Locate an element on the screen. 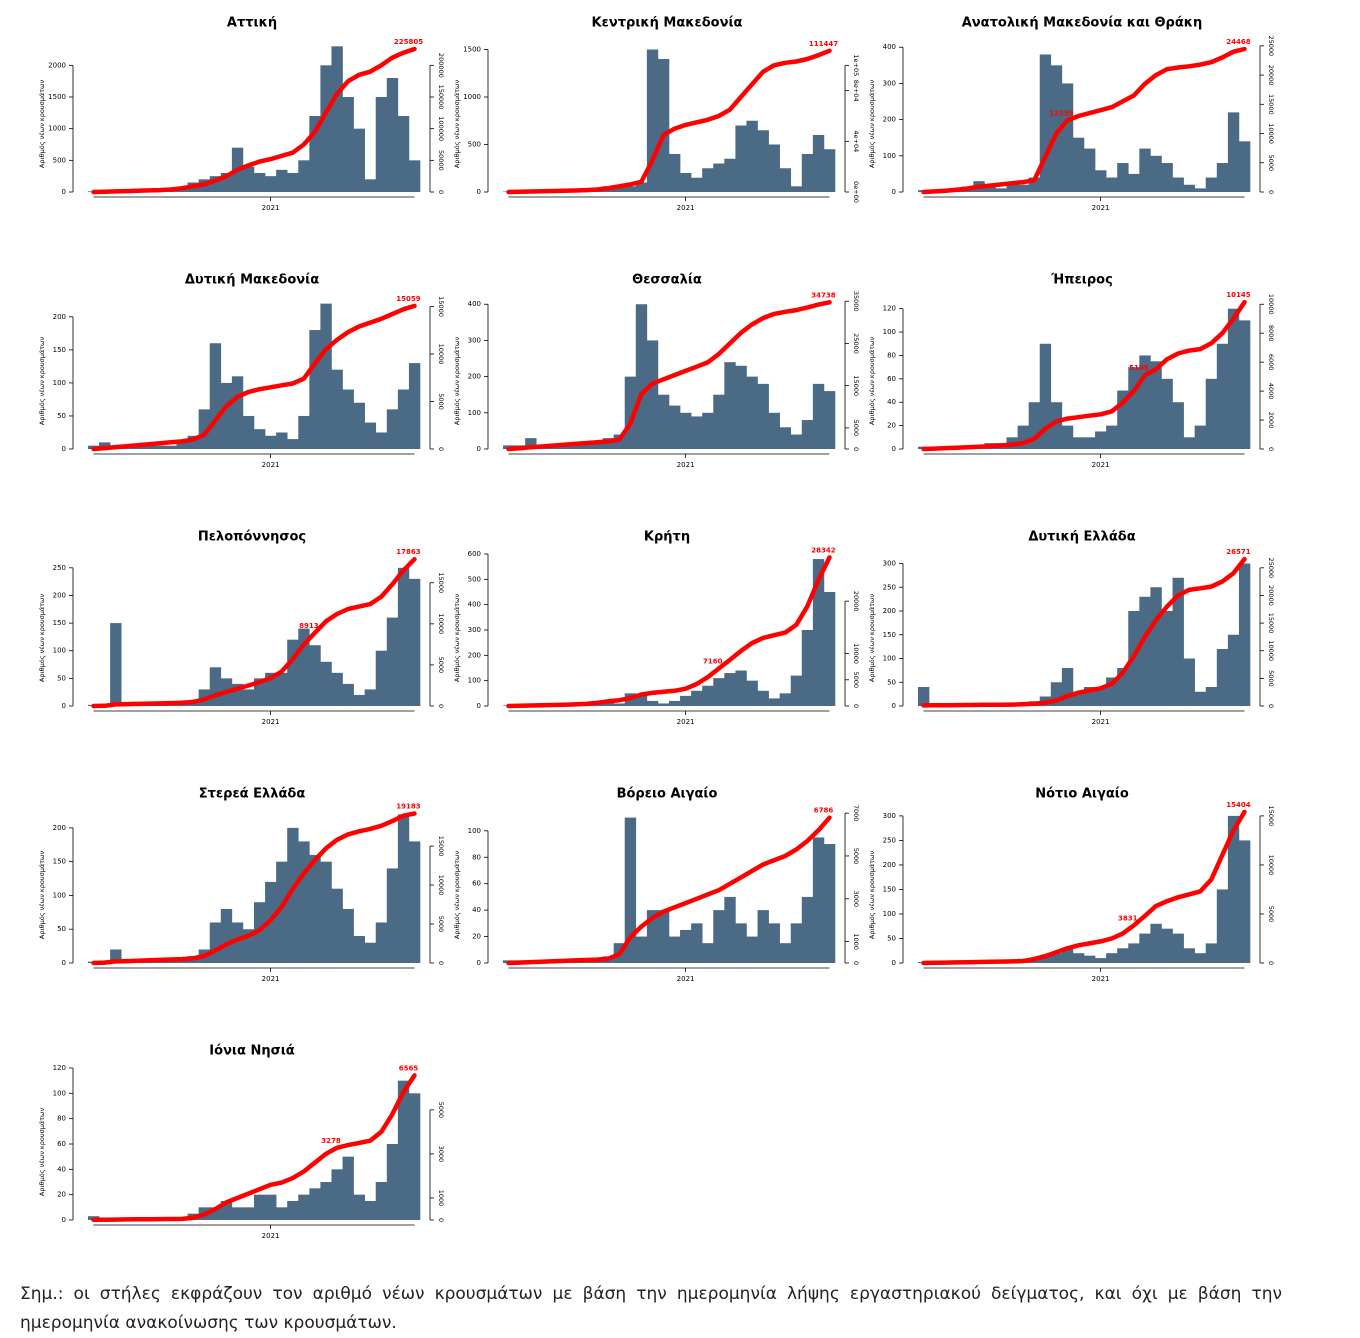 This screenshot has height=1338, width=1360. value-label: 5105 is located at coordinates (1139, 368).